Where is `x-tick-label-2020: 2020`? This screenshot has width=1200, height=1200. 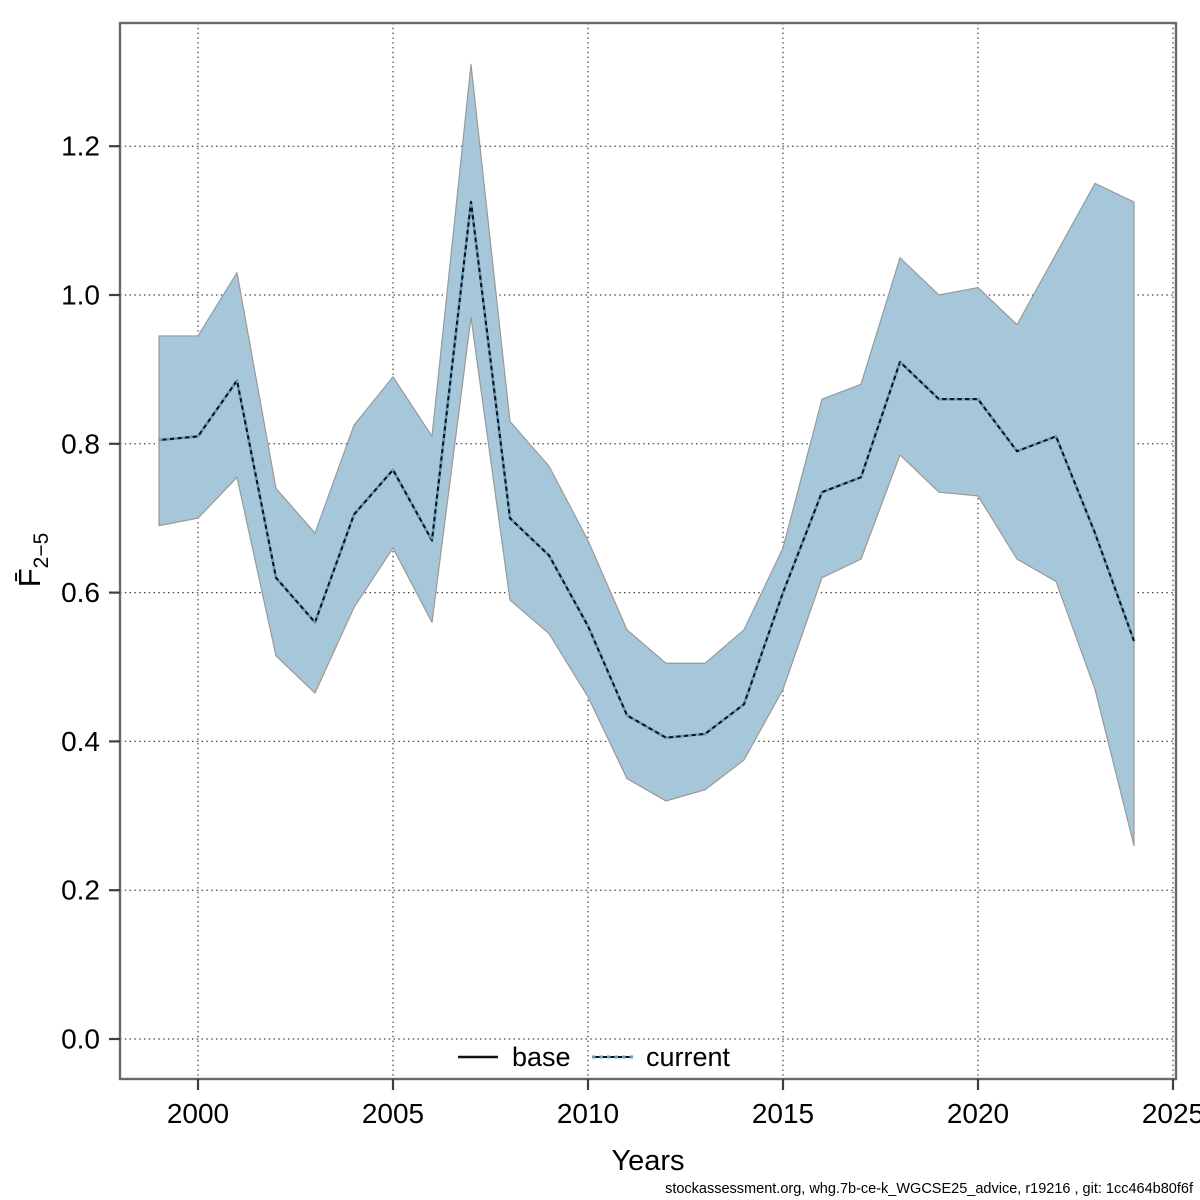 x-tick-label-2020: 2020 is located at coordinates (978, 1113).